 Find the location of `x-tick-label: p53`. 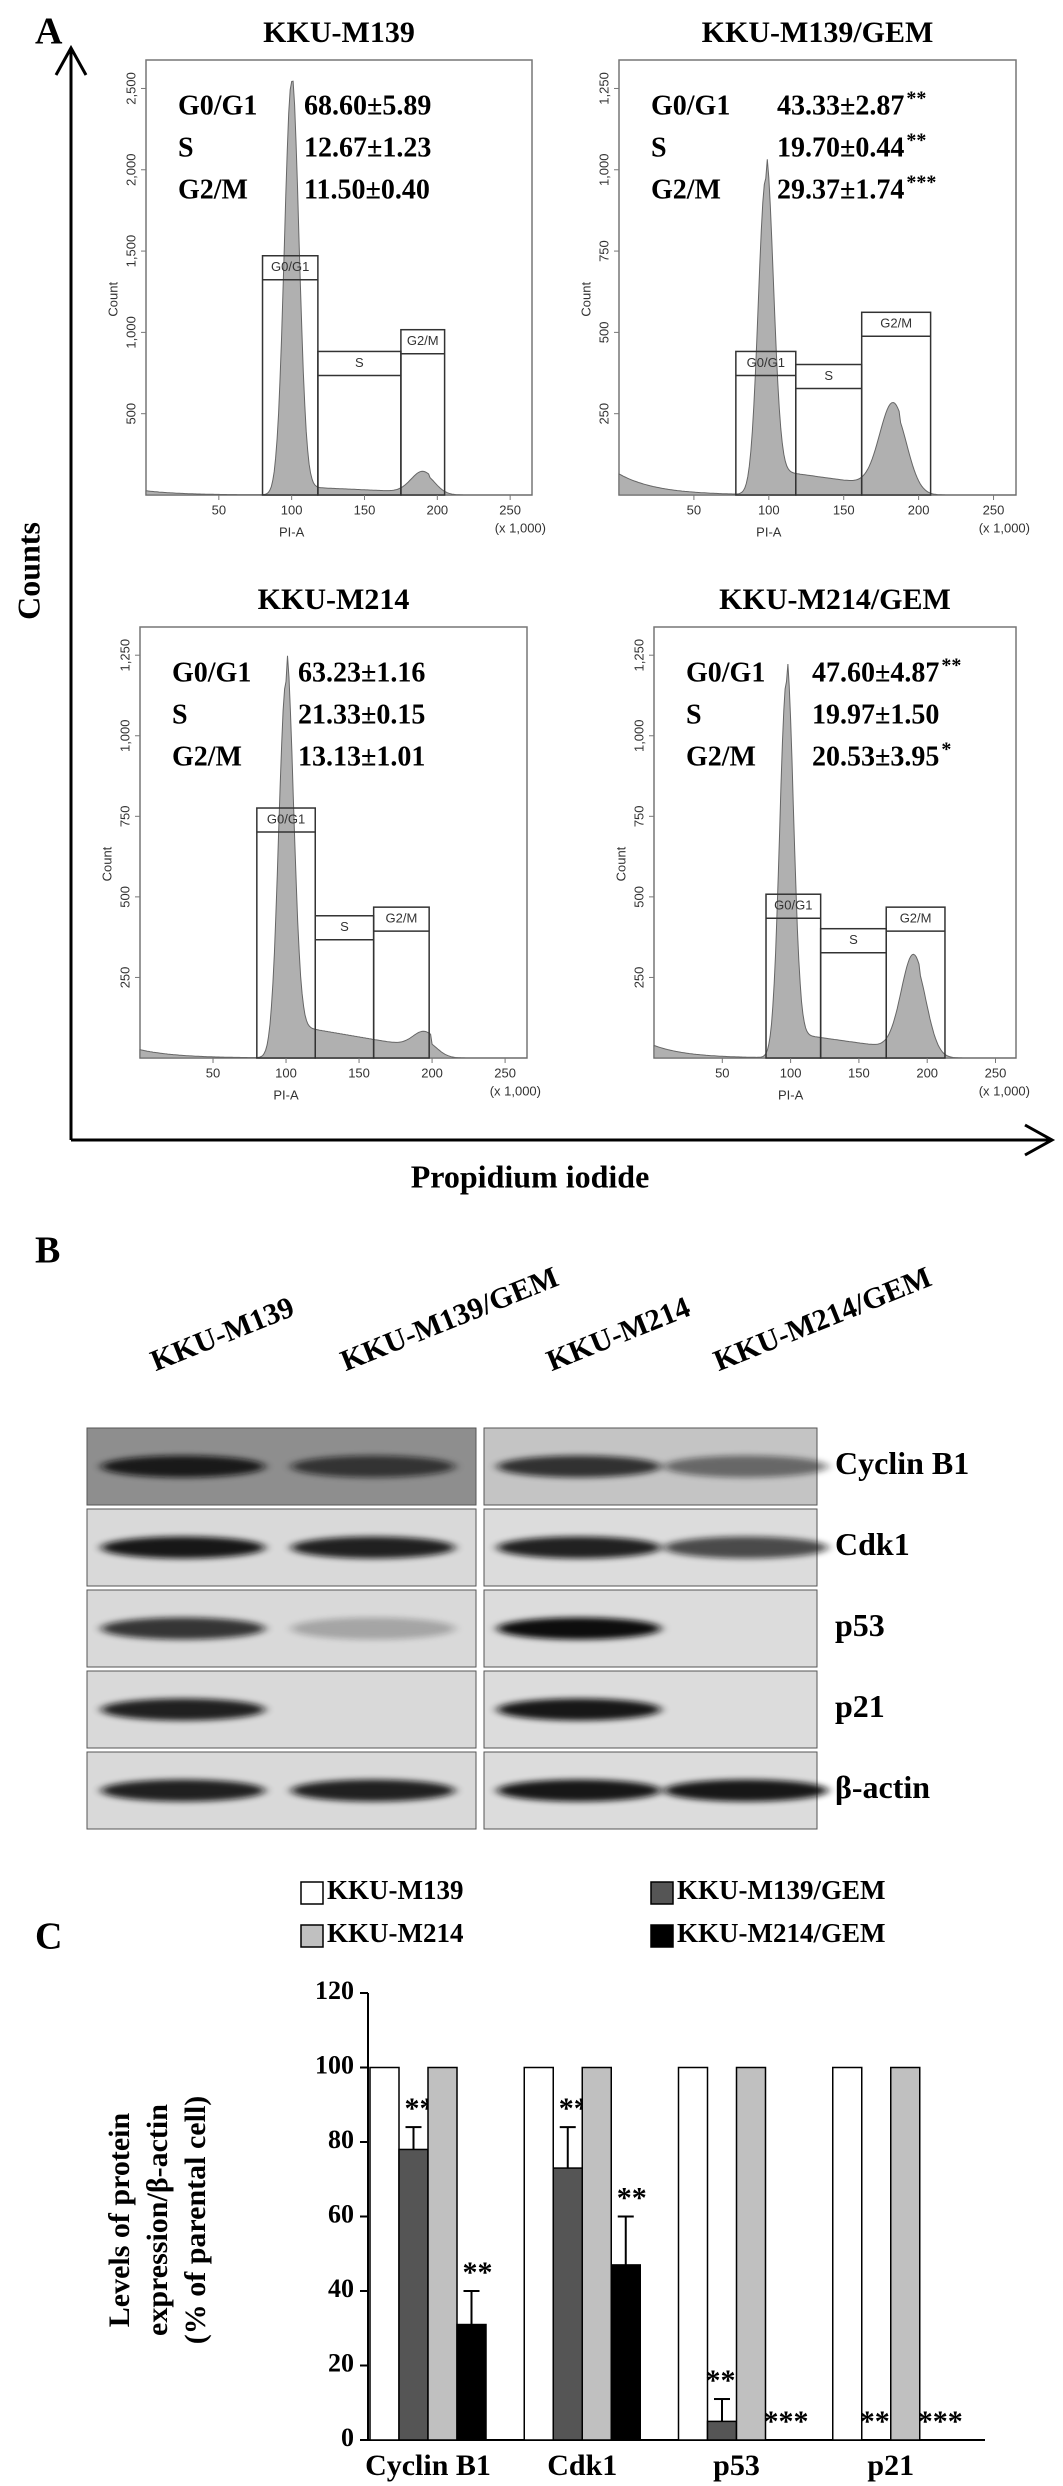

x-tick-label: p53 is located at coordinates (736, 2465).